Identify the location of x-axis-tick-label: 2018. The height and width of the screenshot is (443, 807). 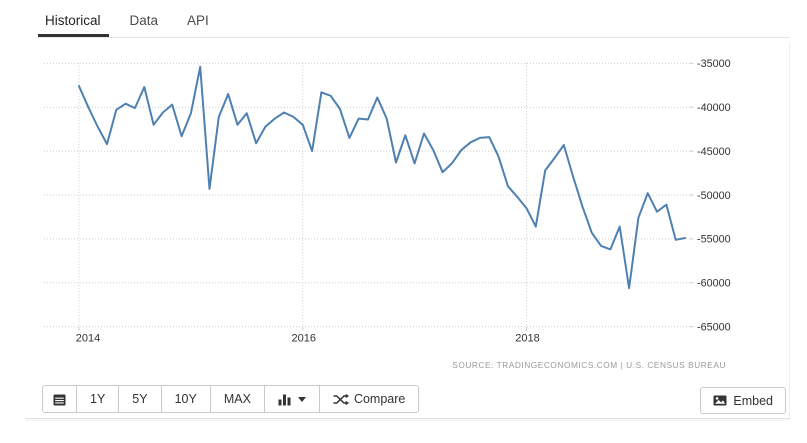
(527, 339).